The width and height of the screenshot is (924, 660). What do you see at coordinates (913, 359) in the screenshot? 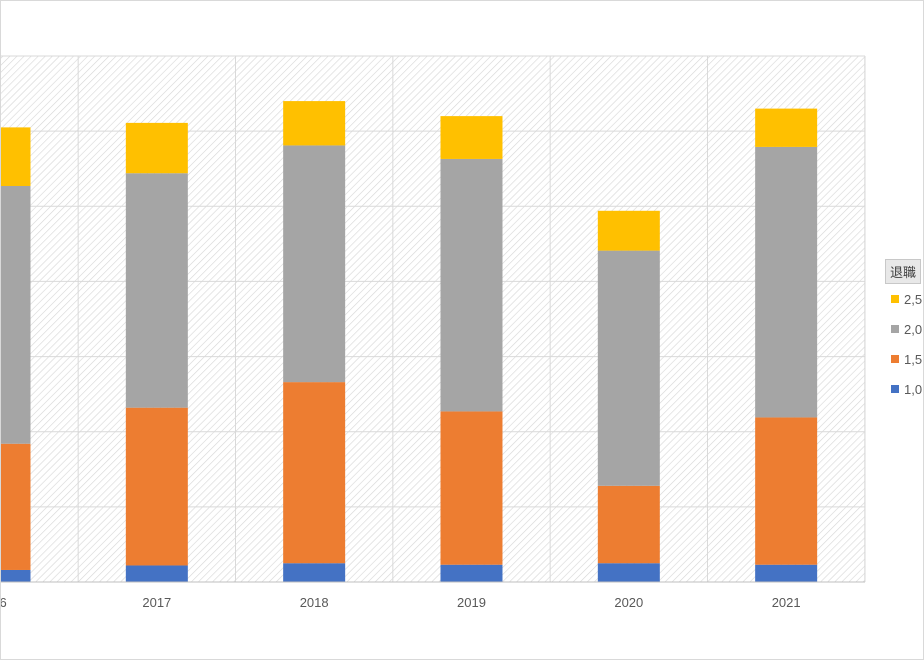
I see `legend-label-1-5: 1,5` at bounding box center [913, 359].